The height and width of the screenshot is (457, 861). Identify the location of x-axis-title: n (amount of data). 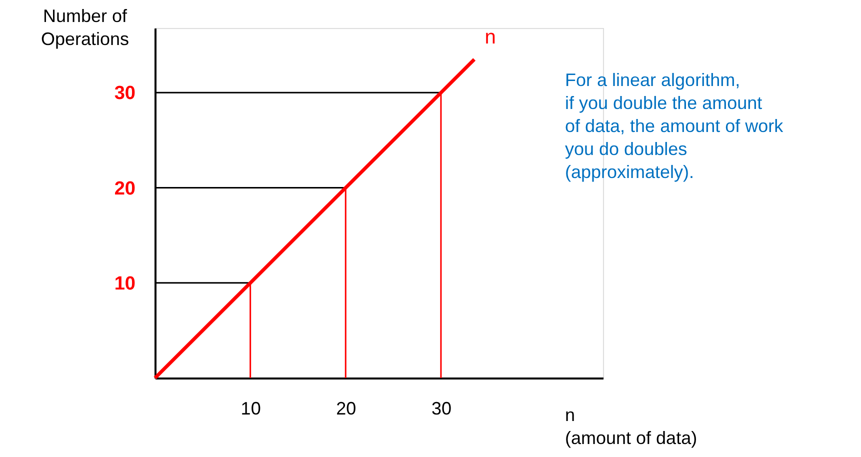
(631, 426).